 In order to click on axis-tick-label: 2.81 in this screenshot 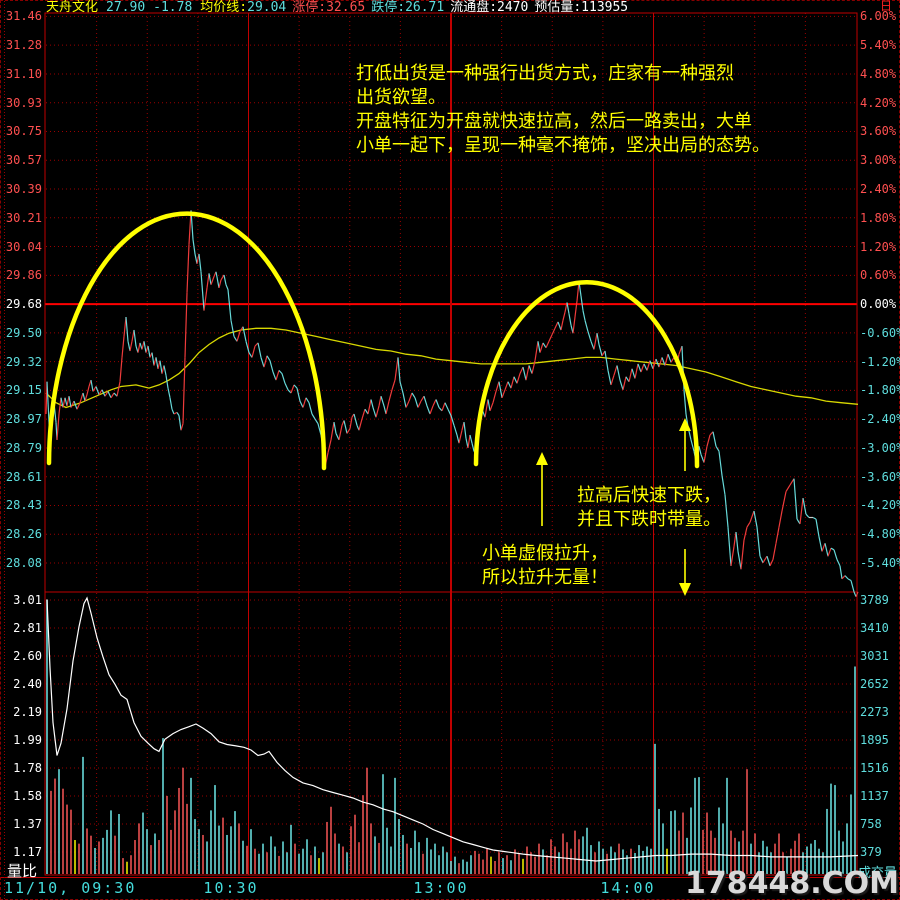, I will do `click(27, 628)`.